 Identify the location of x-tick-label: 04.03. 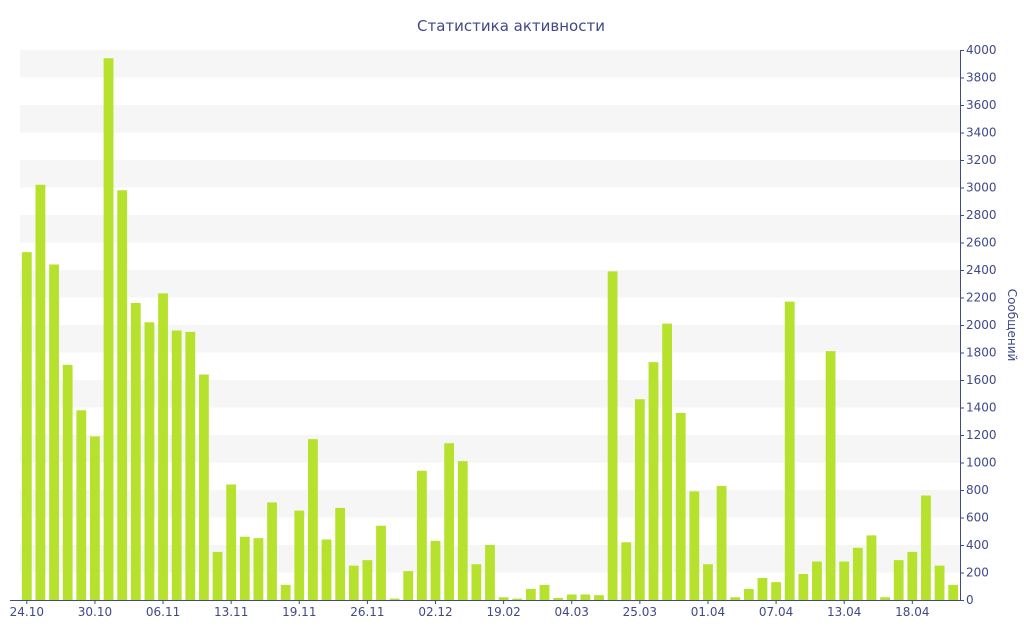
(572, 612).